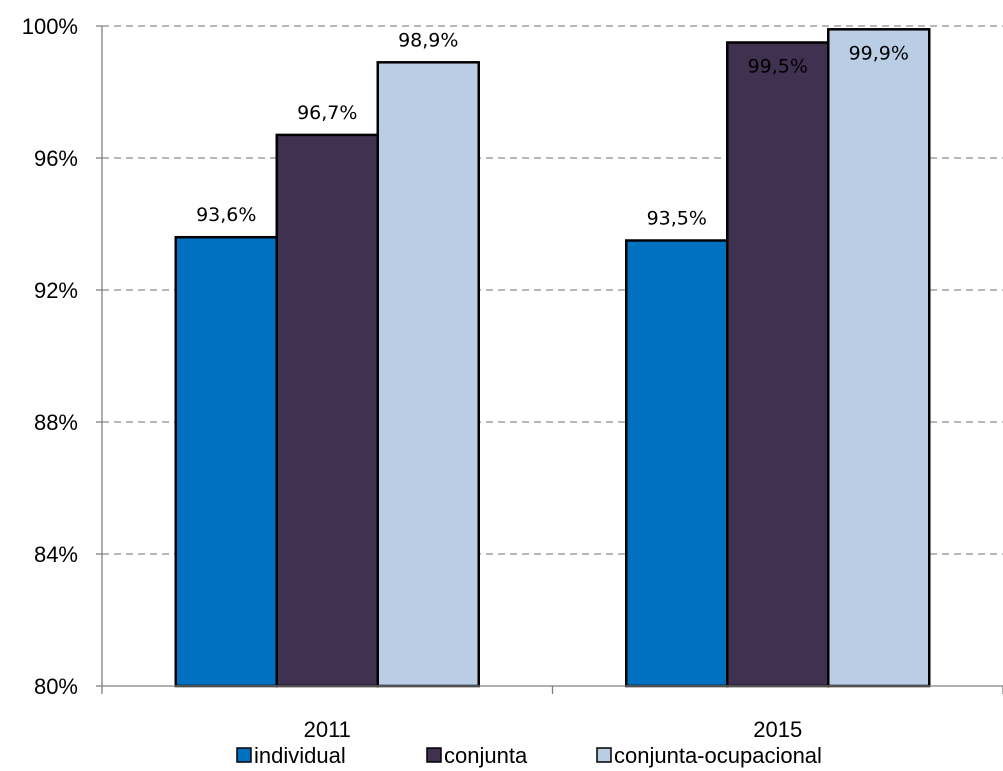  What do you see at coordinates (677, 219) in the screenshot?
I see `data-label: 93,5%` at bounding box center [677, 219].